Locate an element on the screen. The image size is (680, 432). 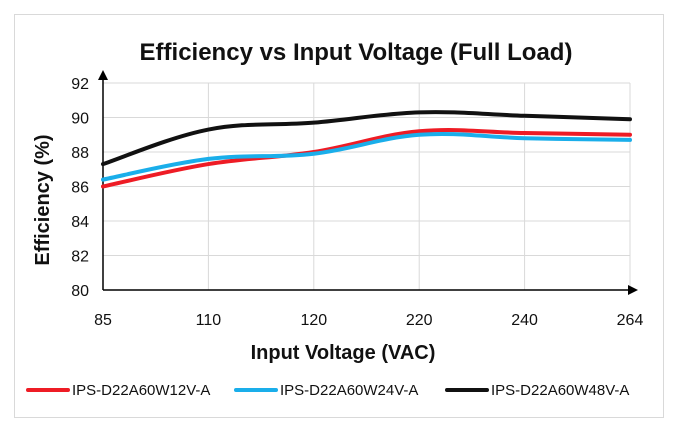
legend-item-2: IPS-D22A60W24V-A is located at coordinates (326, 390).